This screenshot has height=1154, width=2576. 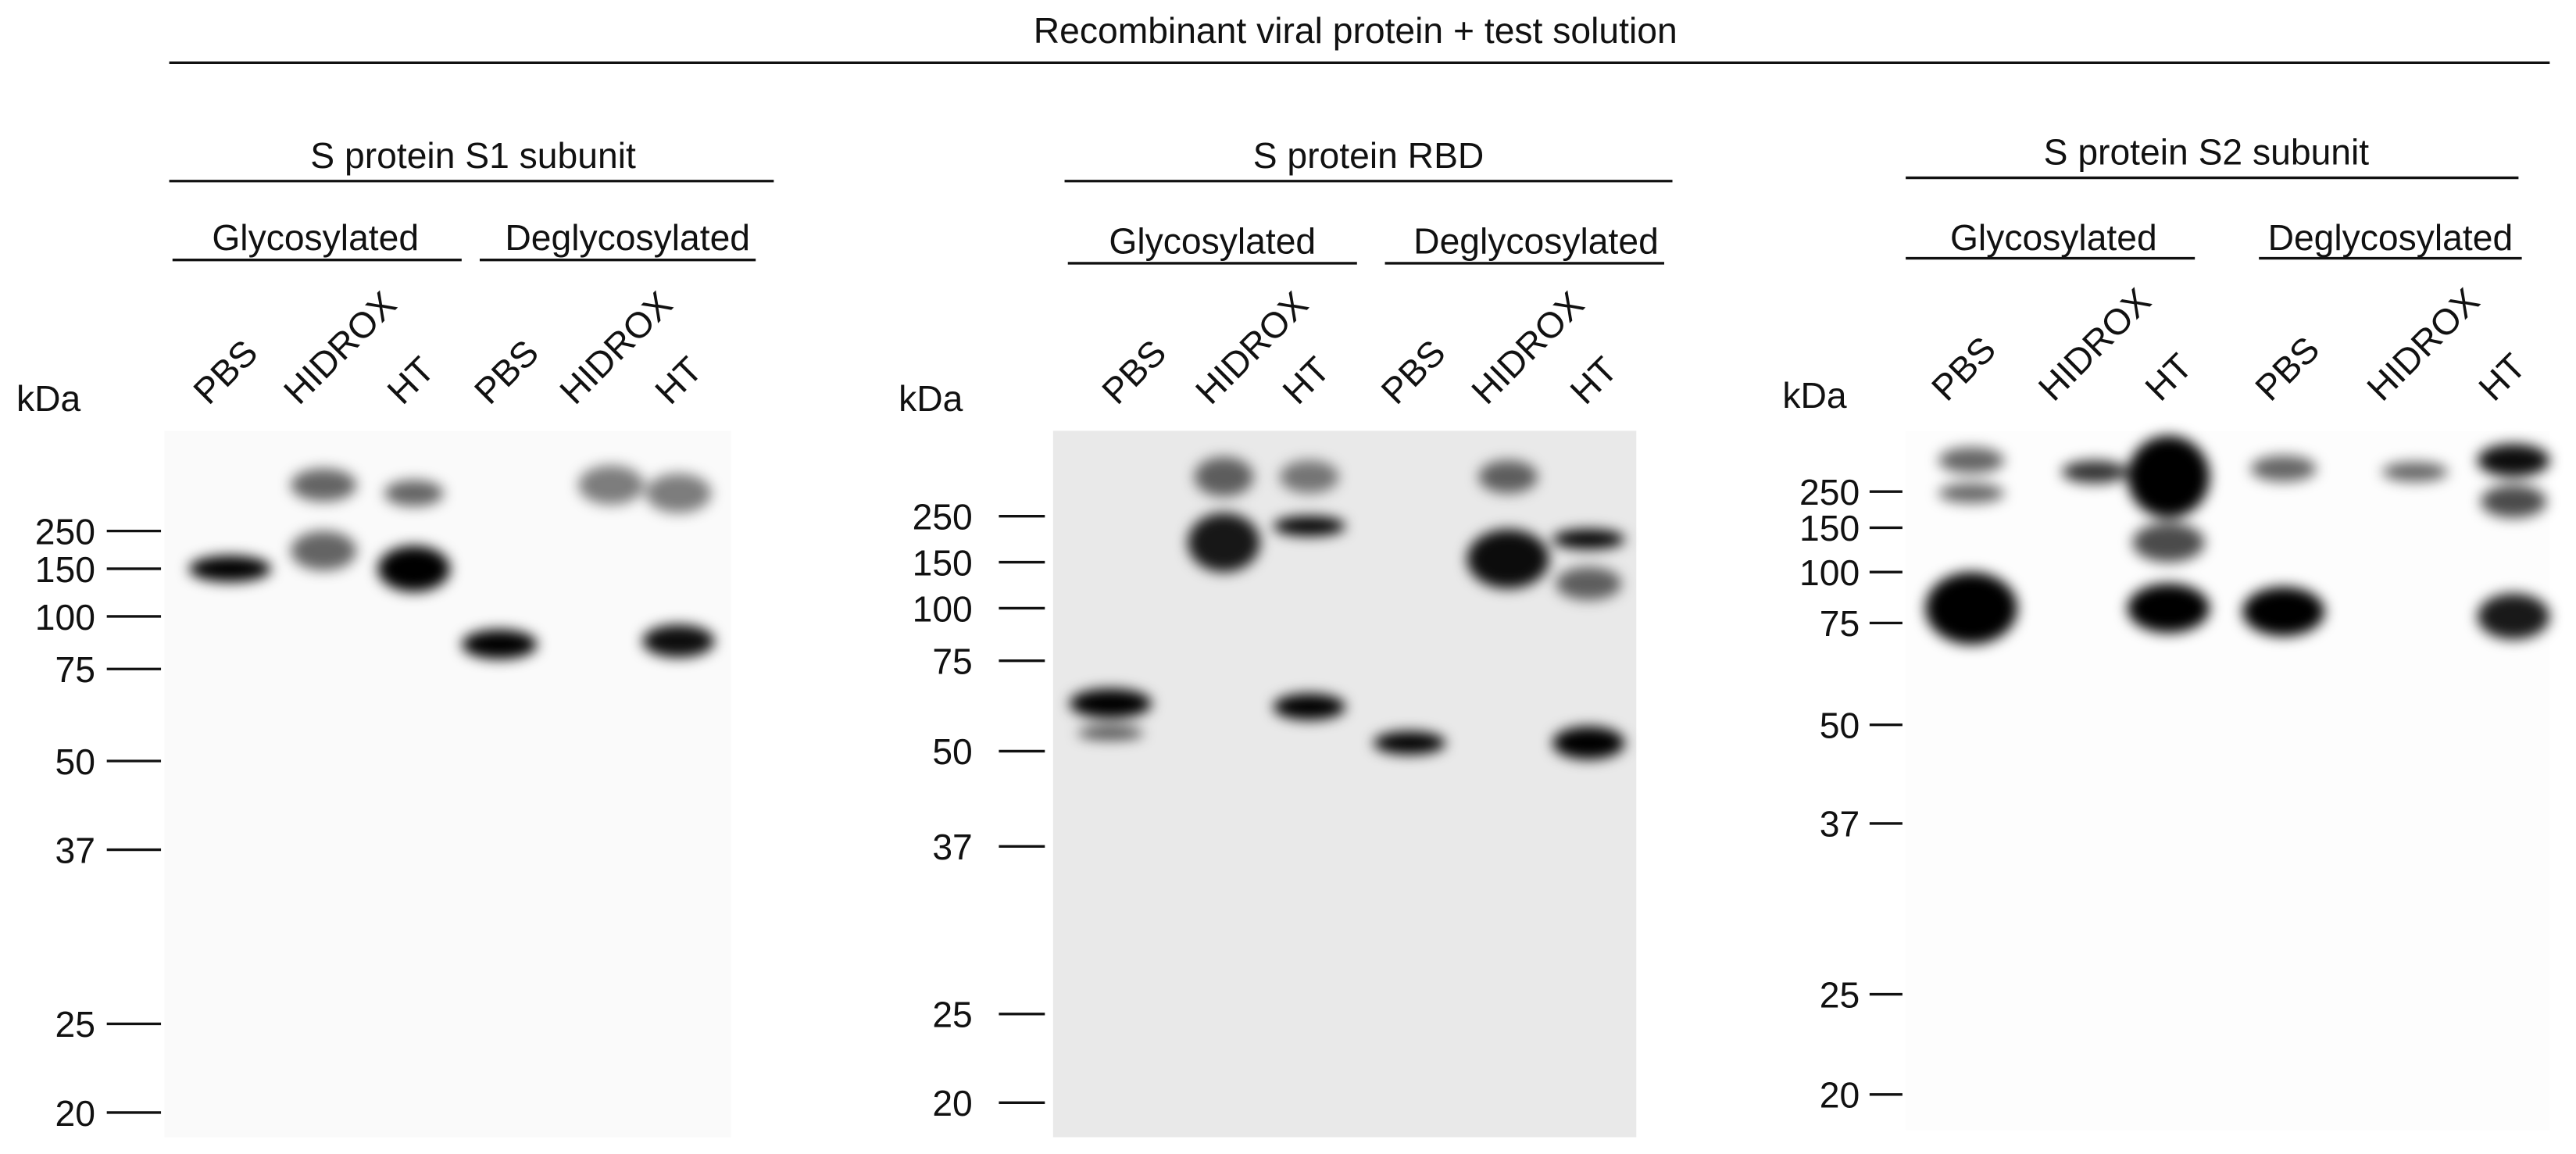 I want to click on panel-title: S protein RBD, so click(x=1369, y=155).